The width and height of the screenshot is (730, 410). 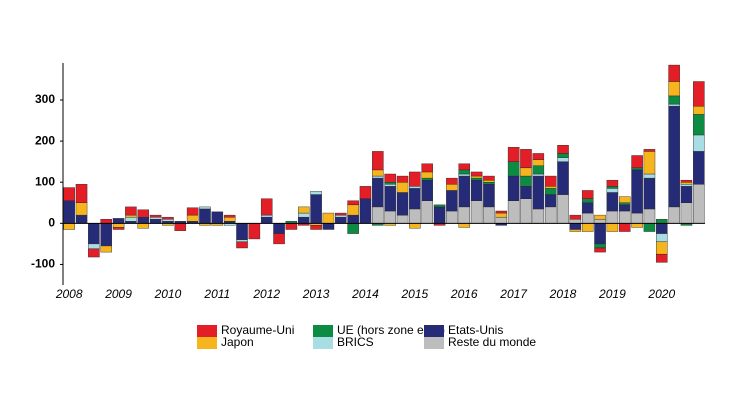 What do you see at coordinates (464, 294) in the screenshot?
I see `x-tick-label: 2016` at bounding box center [464, 294].